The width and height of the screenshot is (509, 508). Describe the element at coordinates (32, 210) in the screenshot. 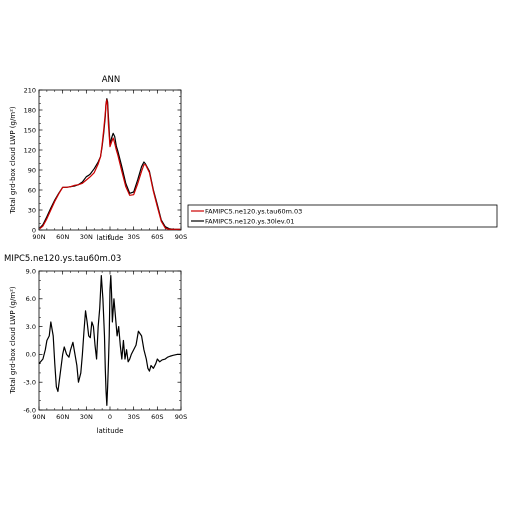

I see `y-tick-label: 30` at that location.